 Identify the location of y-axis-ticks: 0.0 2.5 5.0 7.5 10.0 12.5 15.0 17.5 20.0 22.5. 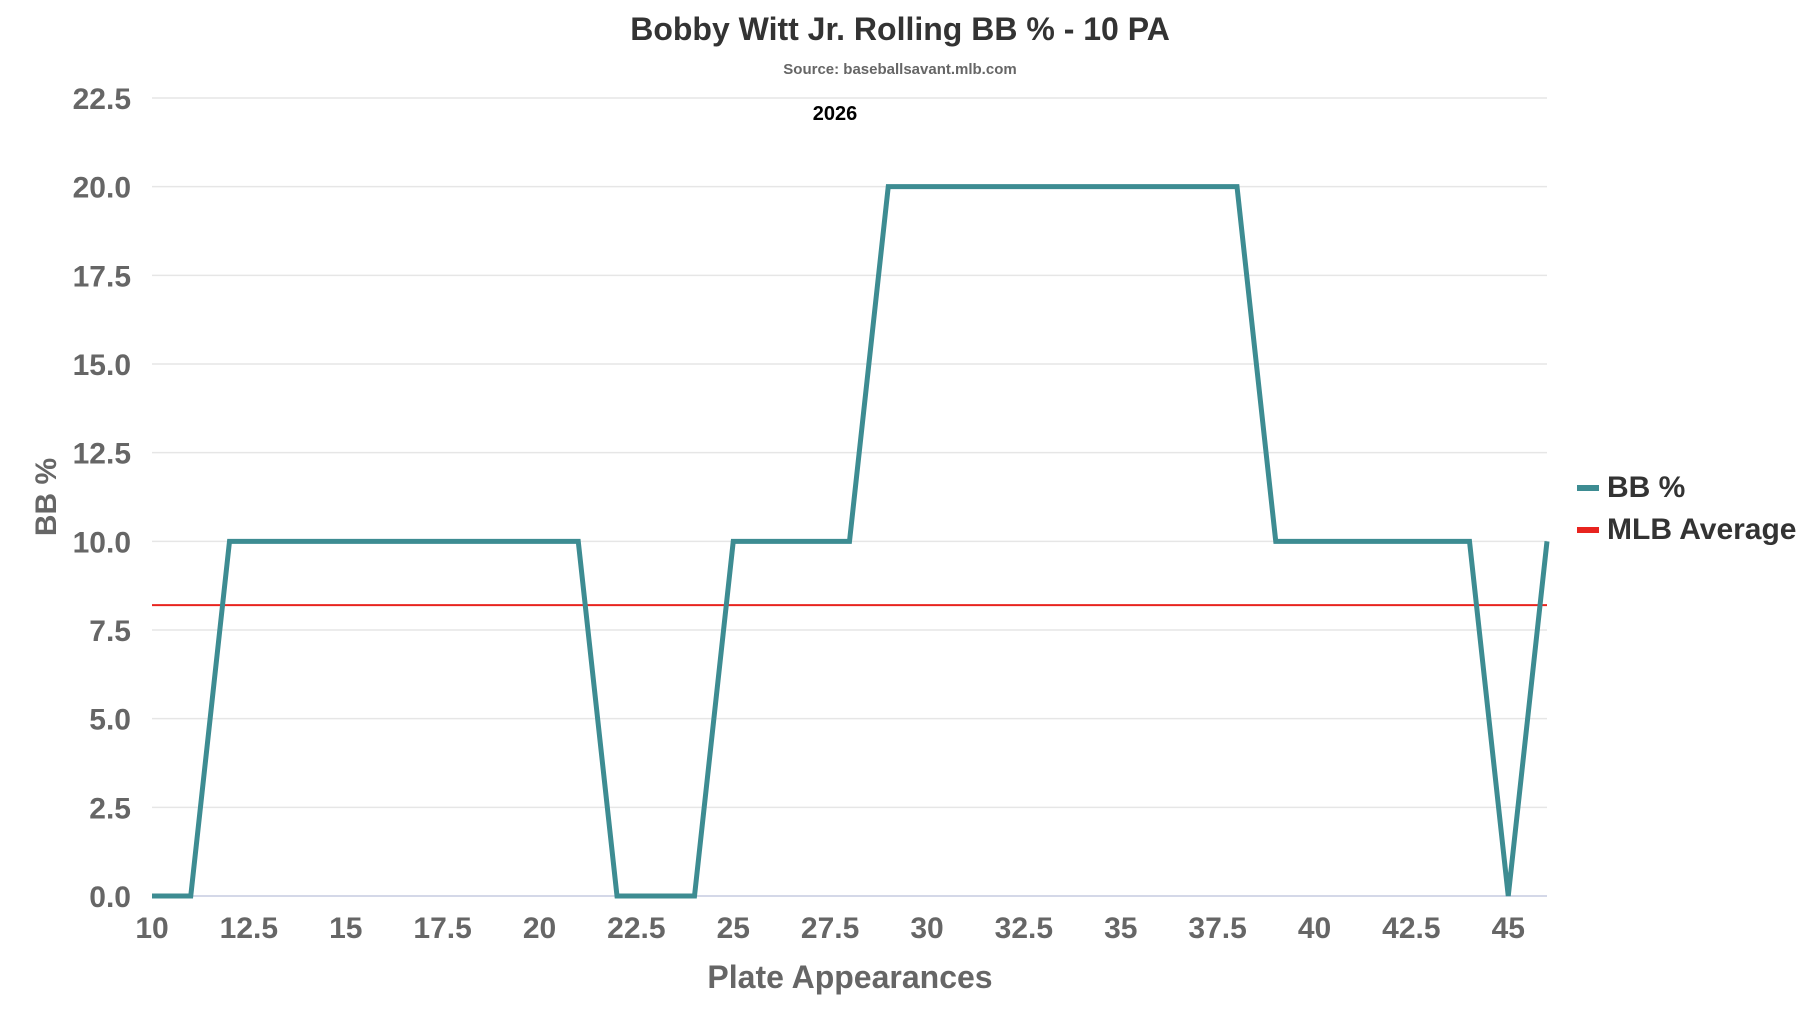
(102, 498).